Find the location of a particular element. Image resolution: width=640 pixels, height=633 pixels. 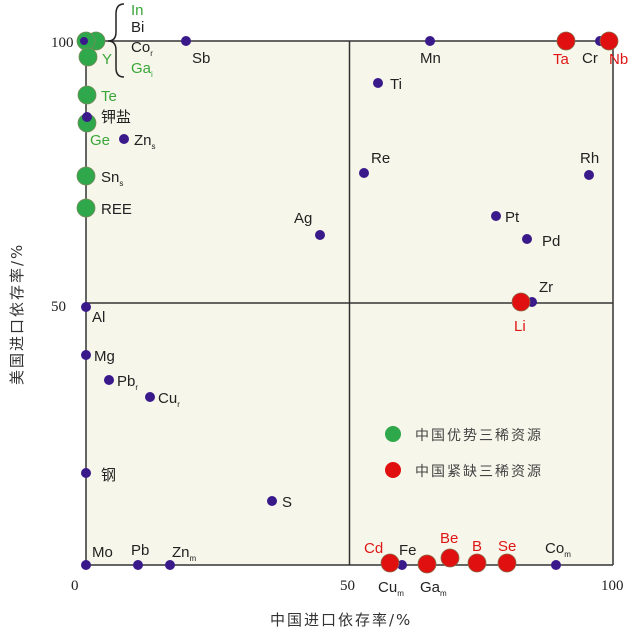

label-mn: Mn is located at coordinates (430, 58).